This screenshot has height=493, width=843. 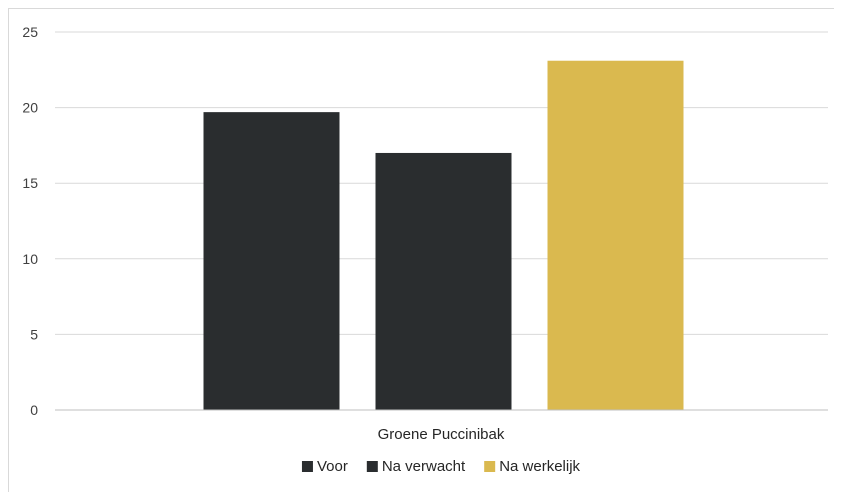 What do you see at coordinates (424, 466) in the screenshot?
I see `legend-label: Na verwacht` at bounding box center [424, 466].